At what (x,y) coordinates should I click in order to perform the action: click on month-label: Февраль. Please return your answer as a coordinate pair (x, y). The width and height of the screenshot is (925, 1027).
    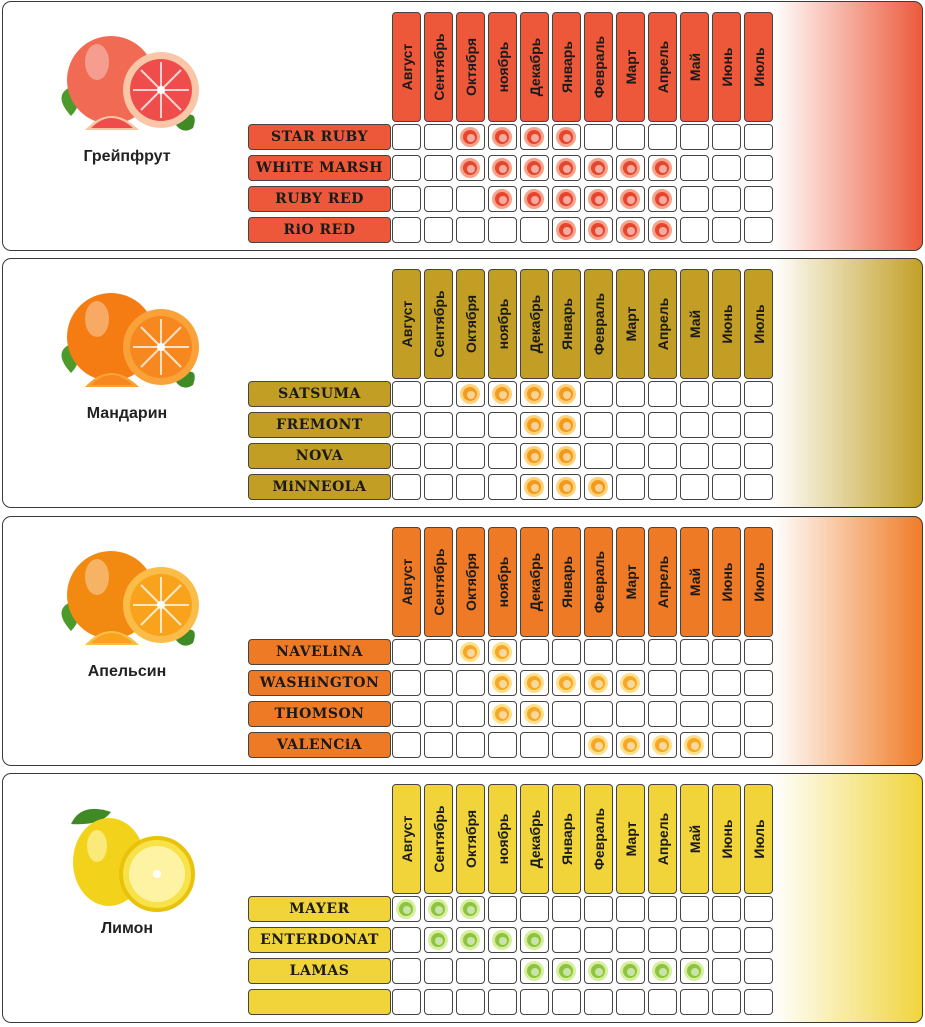
    Looking at the image, I should click on (598, 839).